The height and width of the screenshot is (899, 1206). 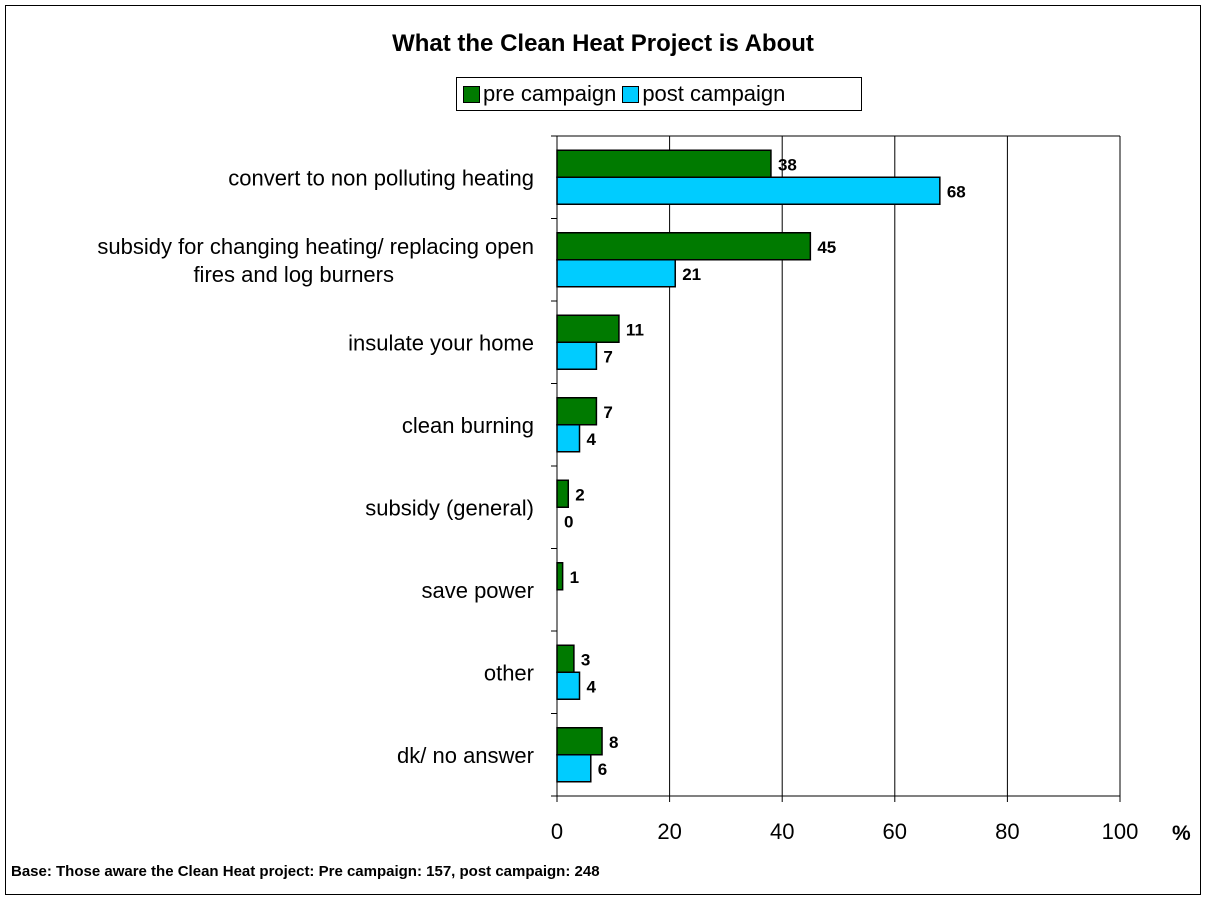 I want to click on x-tick-label: 0, so click(x=557, y=831).